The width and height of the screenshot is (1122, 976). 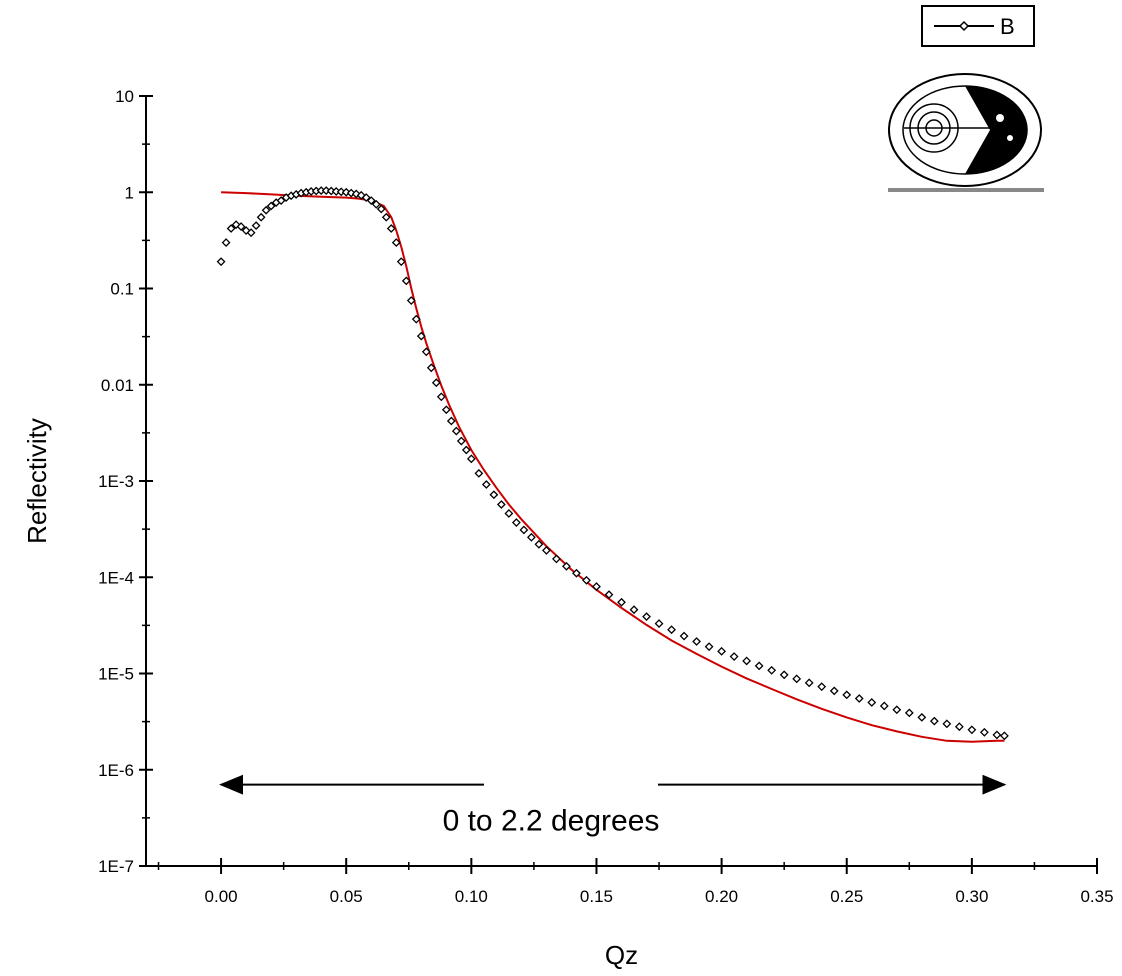 What do you see at coordinates (635, 882) in the screenshot?
I see `x-axis-ticks: 0.00 0.05 0.10 0.15 0.20 0.25 0.30 0.35` at bounding box center [635, 882].